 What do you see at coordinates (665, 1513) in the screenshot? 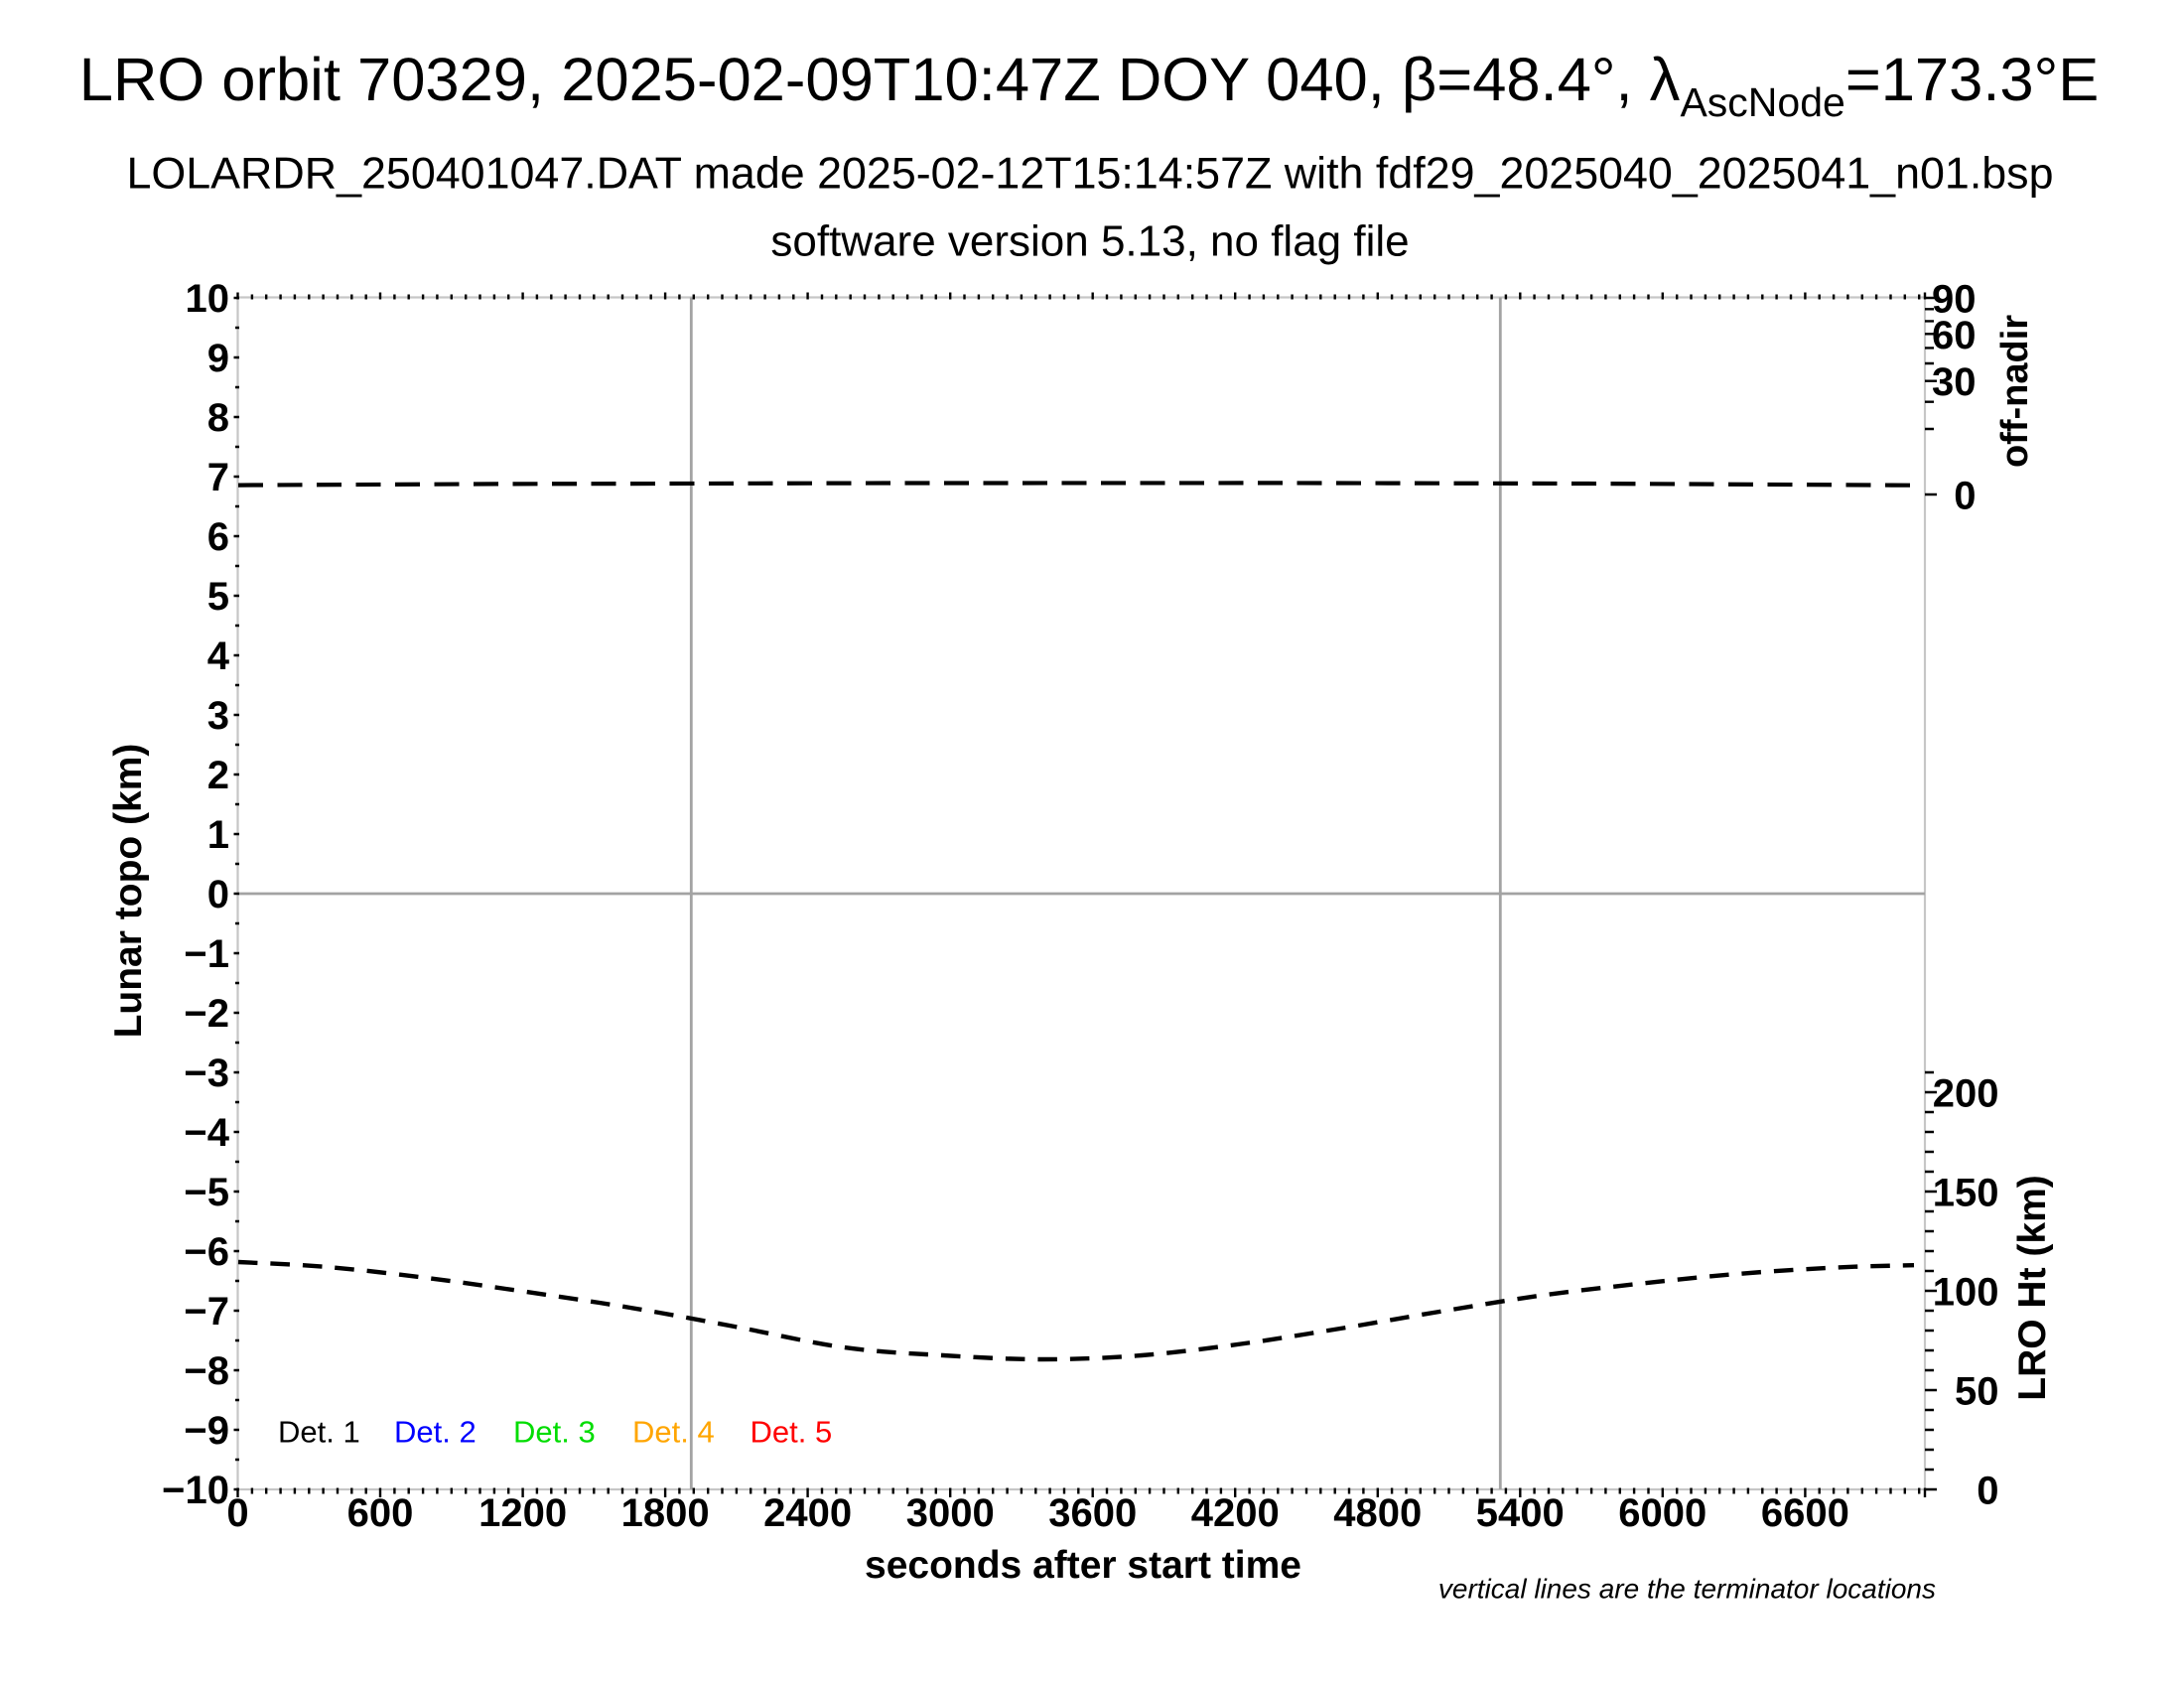
I see `svg-text: 1800` at bounding box center [665, 1513].